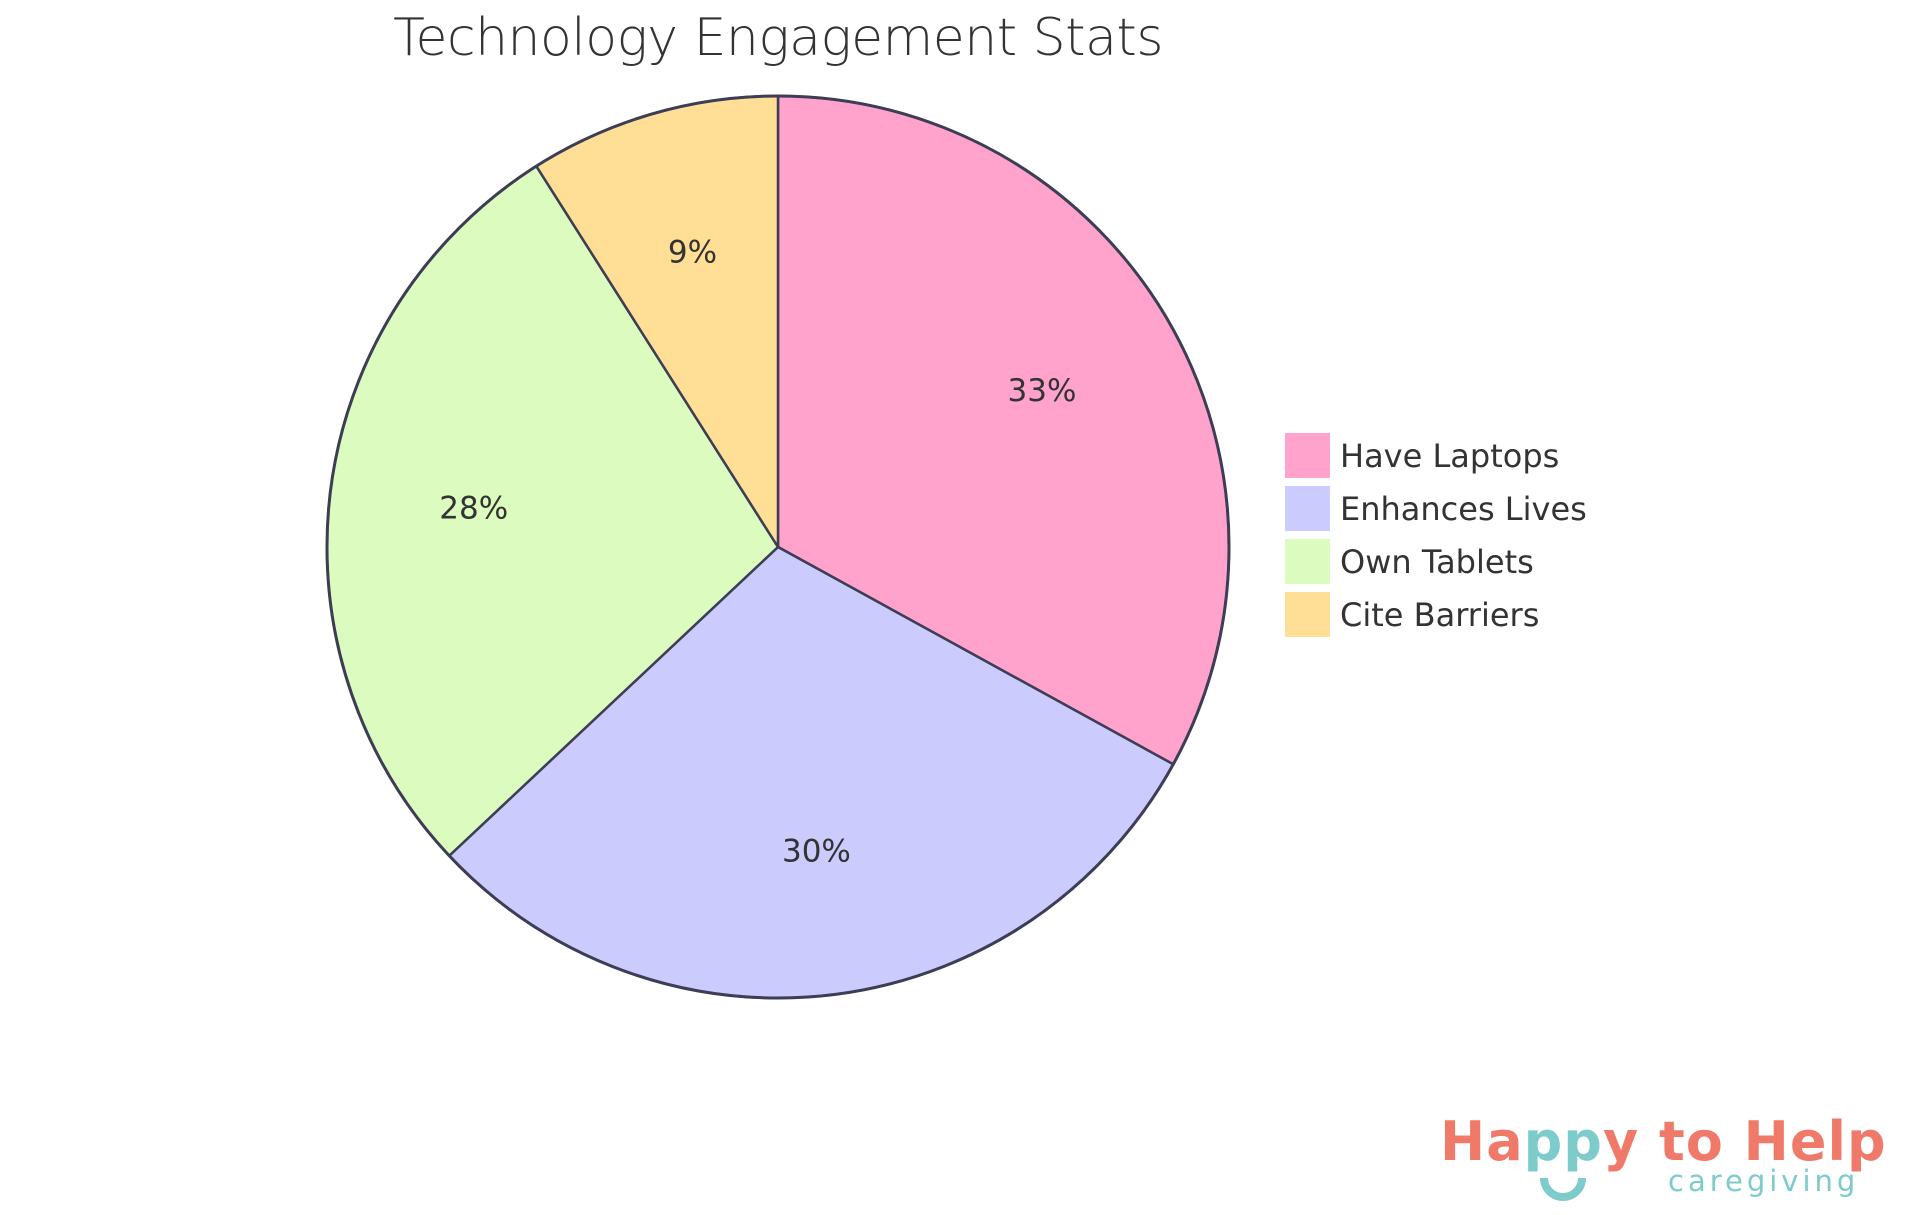 The height and width of the screenshot is (1215, 1920). What do you see at coordinates (473, 509) in the screenshot?
I see `slice-label: 28%` at bounding box center [473, 509].